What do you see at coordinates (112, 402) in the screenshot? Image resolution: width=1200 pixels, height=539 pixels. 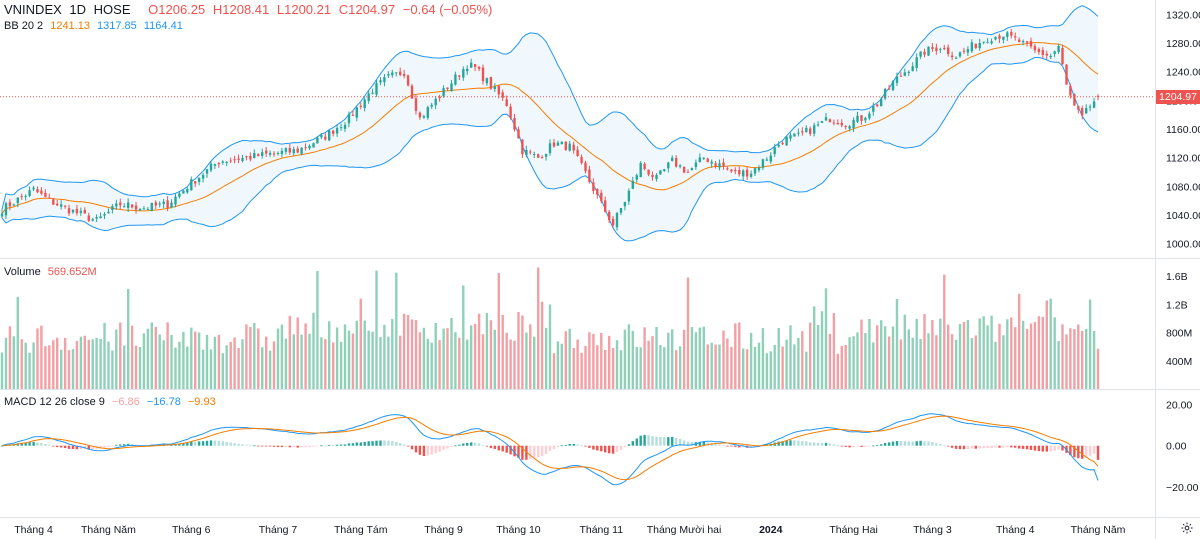 I see `macd-legend: MACD 12 26 close 9 −6.86 −16.78 −9.93` at bounding box center [112, 402].